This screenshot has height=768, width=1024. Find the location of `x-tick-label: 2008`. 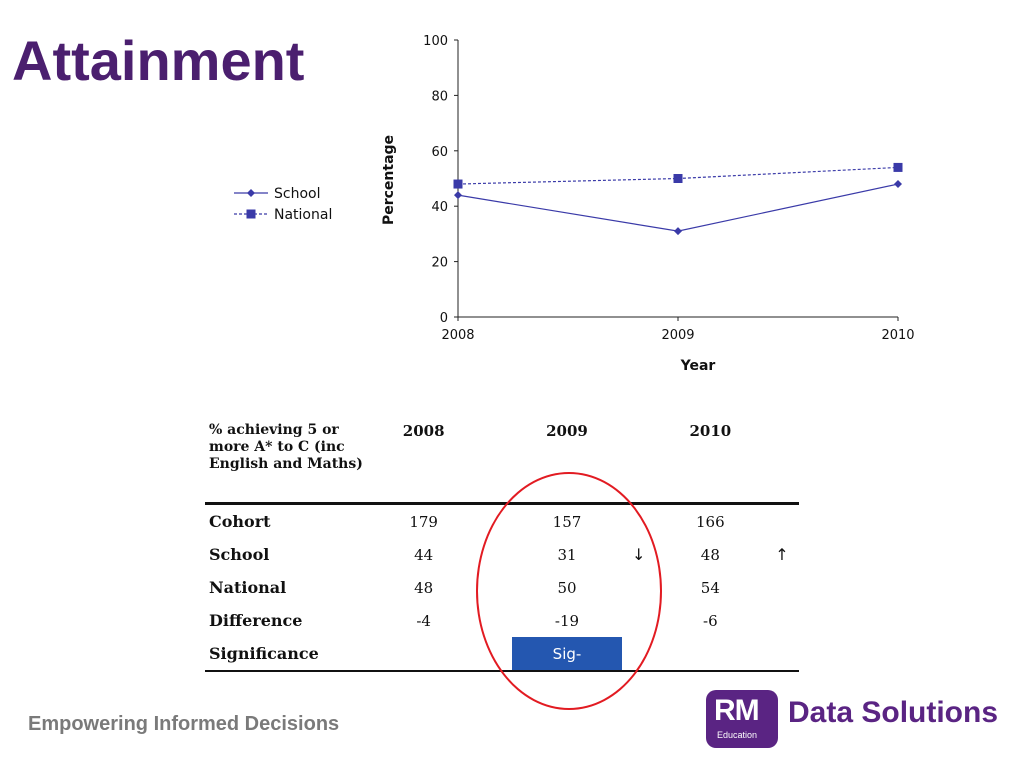

x-tick-label: 2008 is located at coordinates (457, 335).